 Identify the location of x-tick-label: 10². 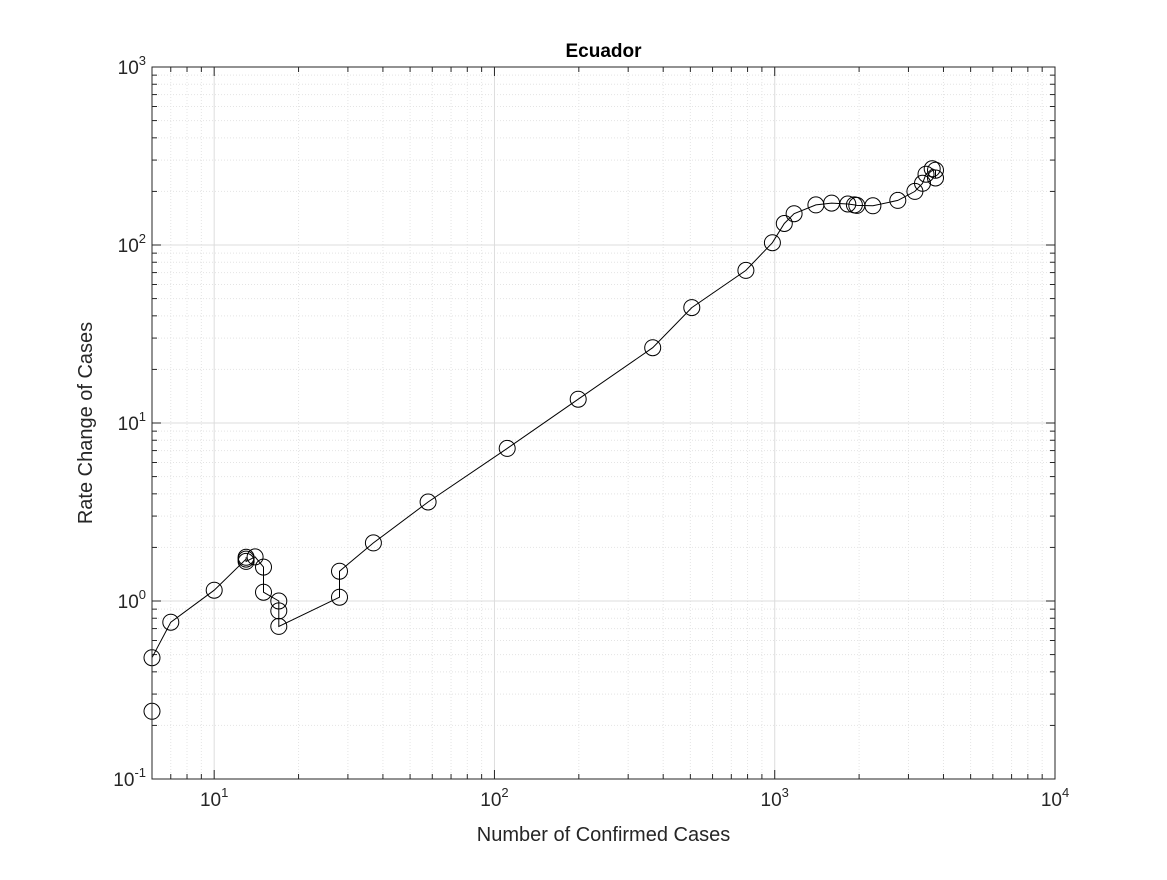
(494, 798).